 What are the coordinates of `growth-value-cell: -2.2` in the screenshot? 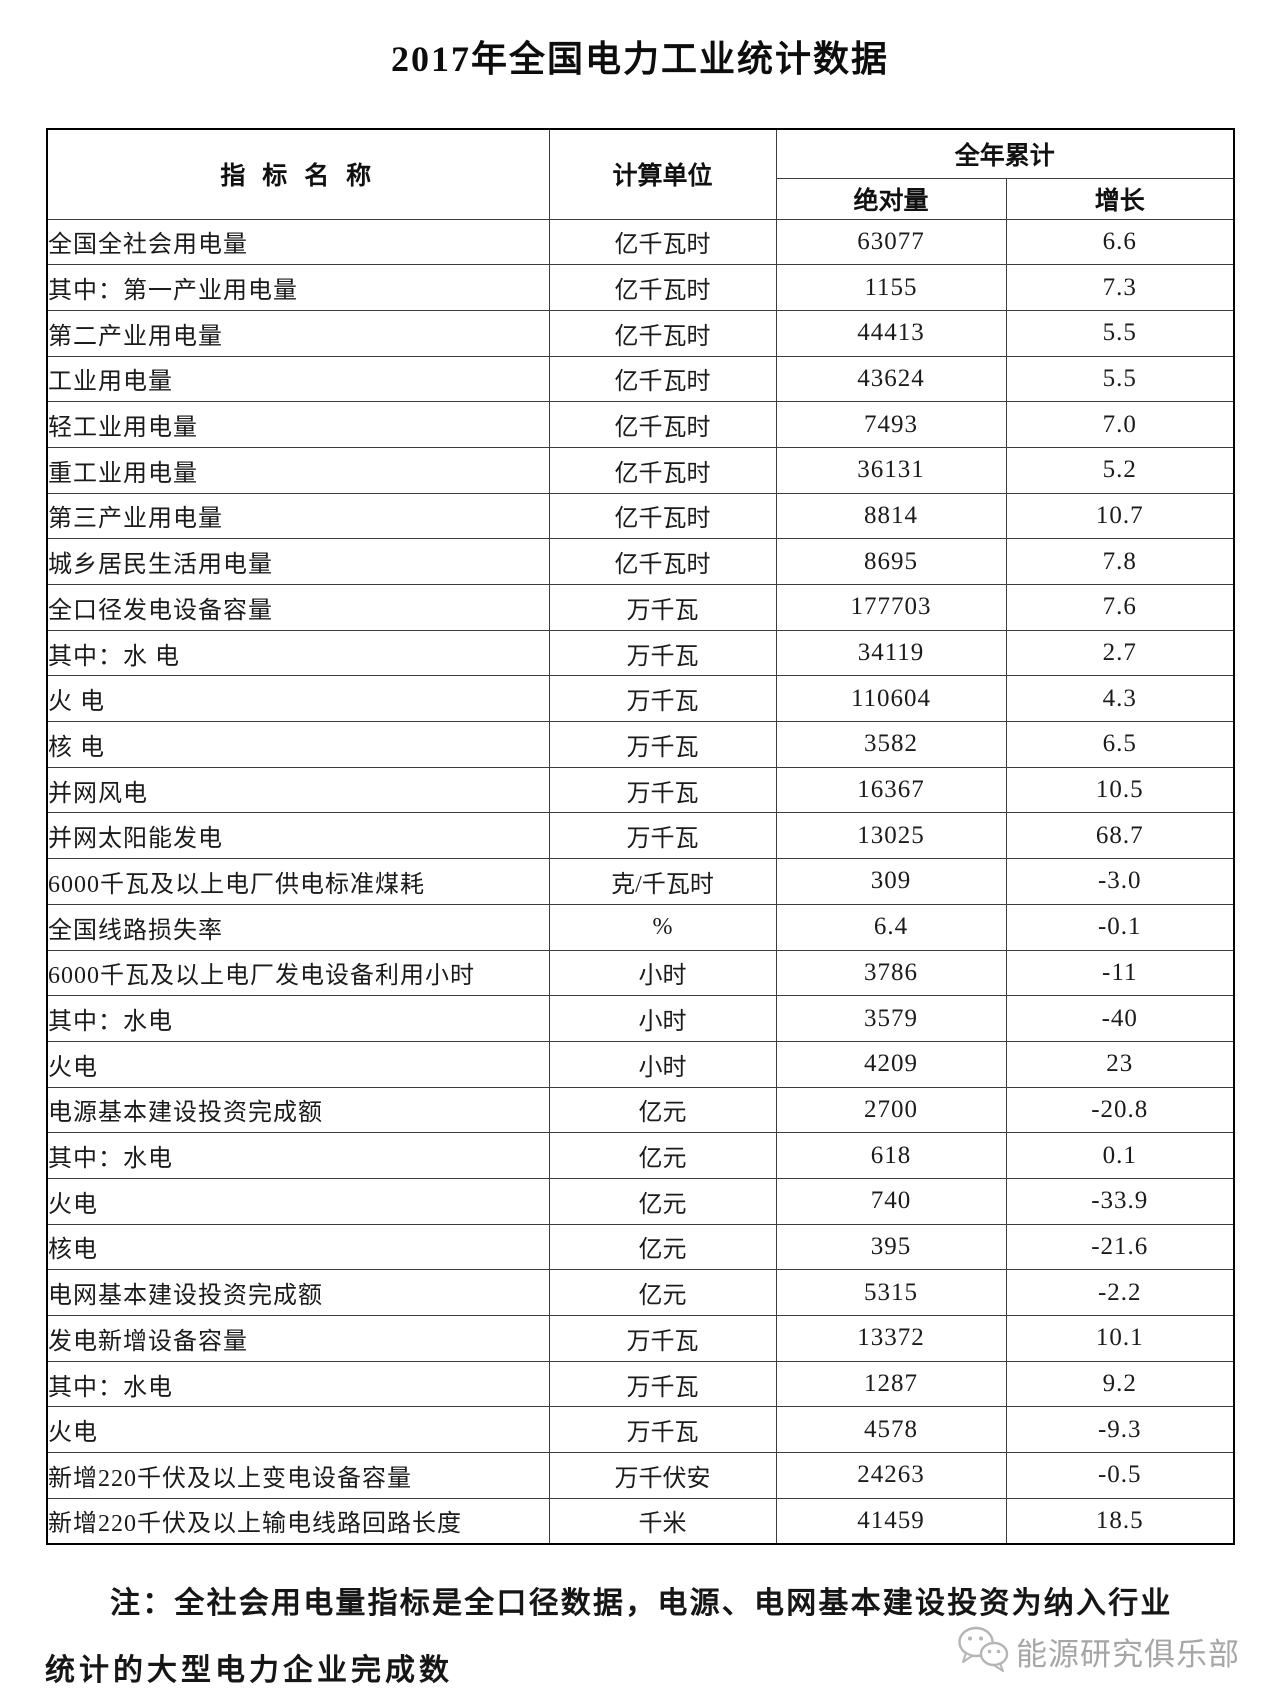 It's located at (1120, 1292).